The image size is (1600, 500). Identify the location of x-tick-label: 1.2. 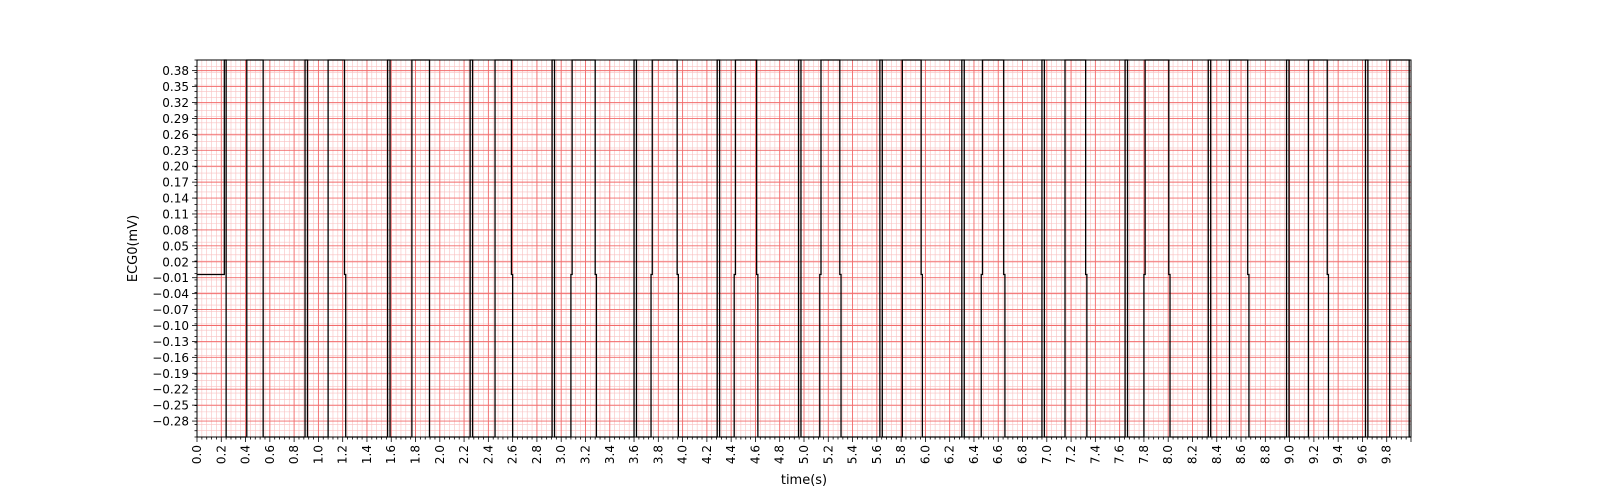
(343, 454).